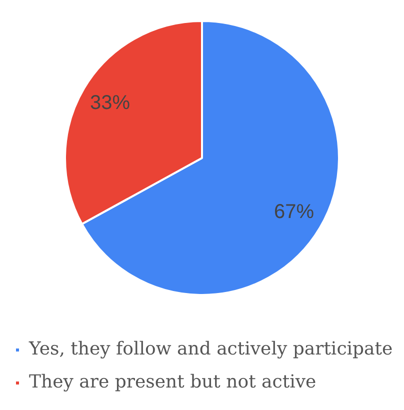 The height and width of the screenshot is (410, 404). I want to click on legend-label: Yes, they follow and actively participate, so click(210, 349).